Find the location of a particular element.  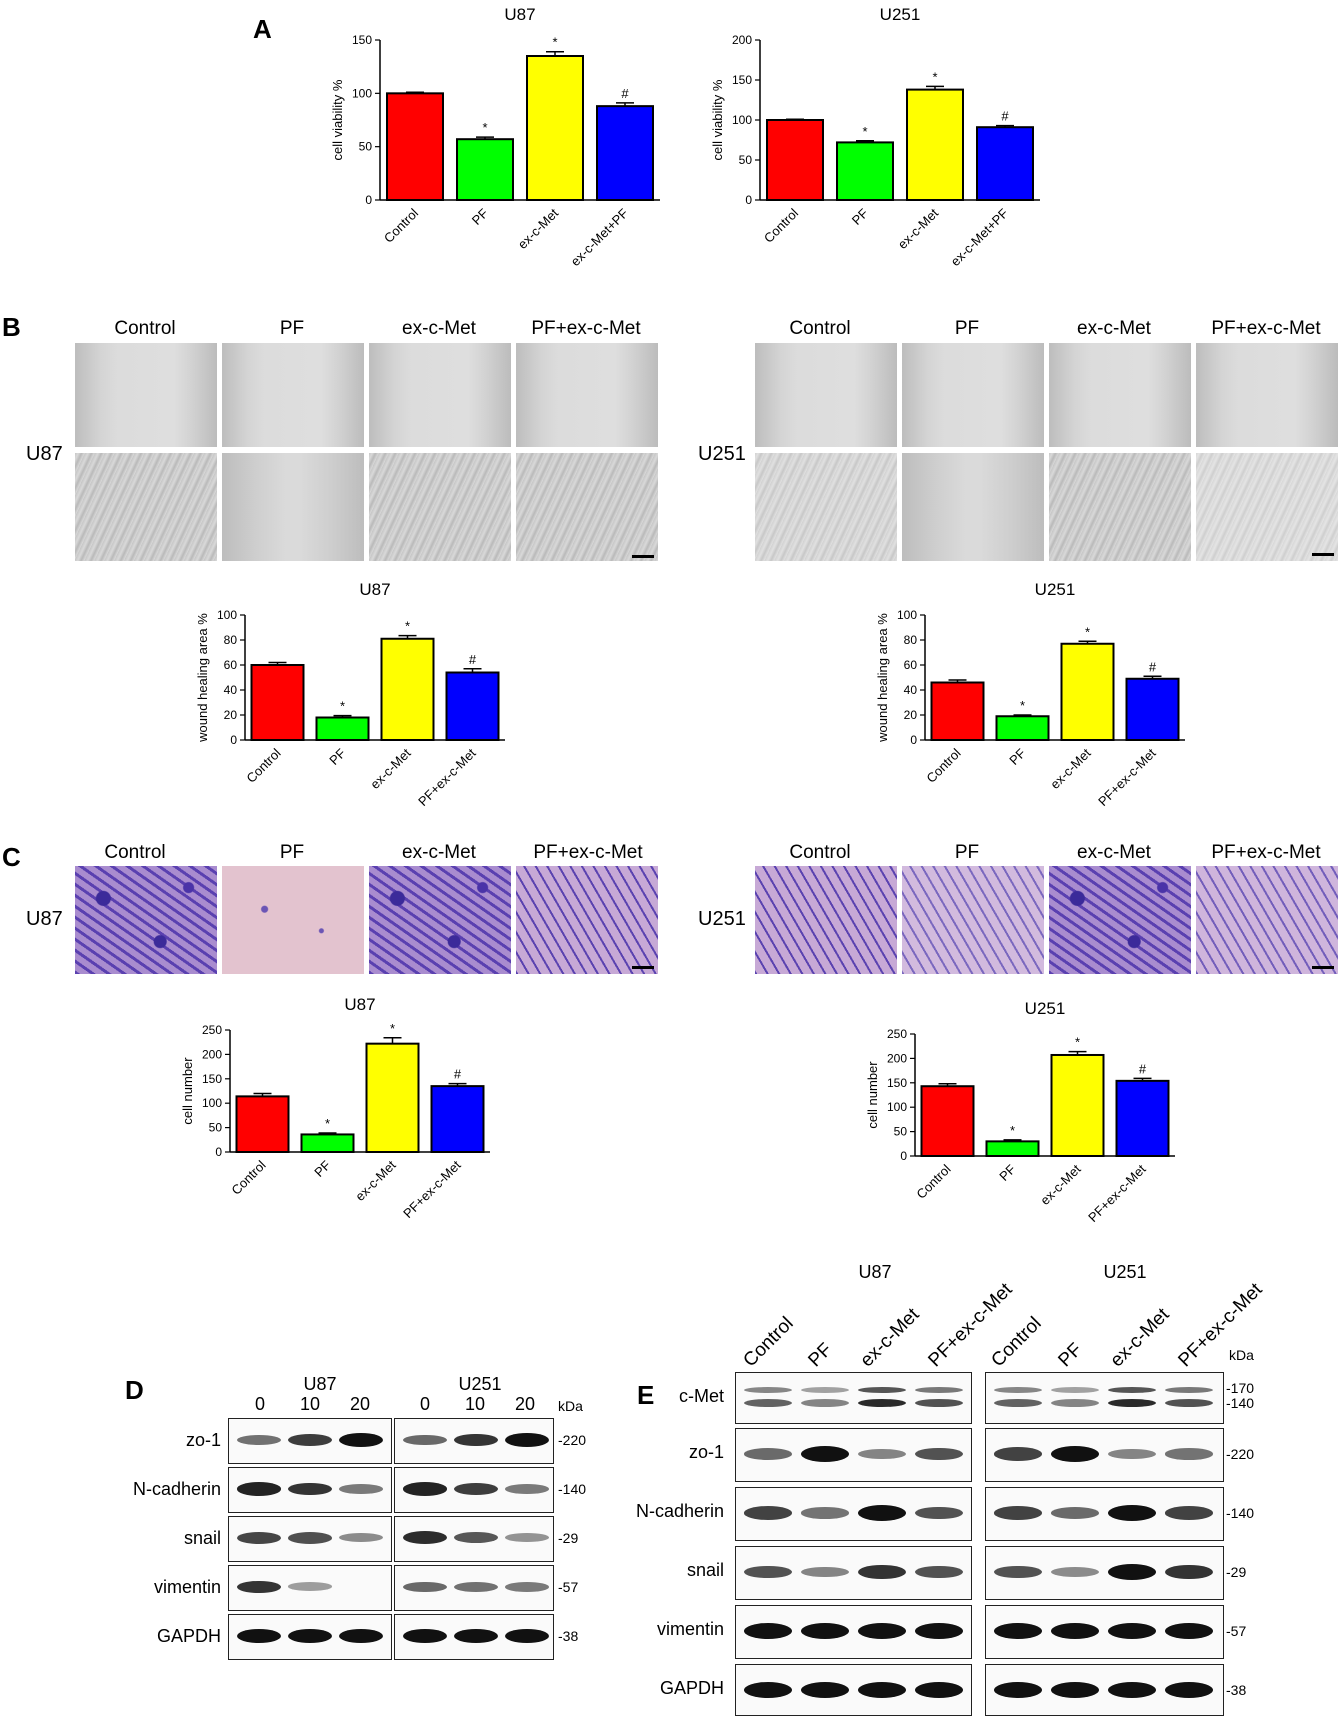

kda-marker: -38 is located at coordinates (568, 1636).